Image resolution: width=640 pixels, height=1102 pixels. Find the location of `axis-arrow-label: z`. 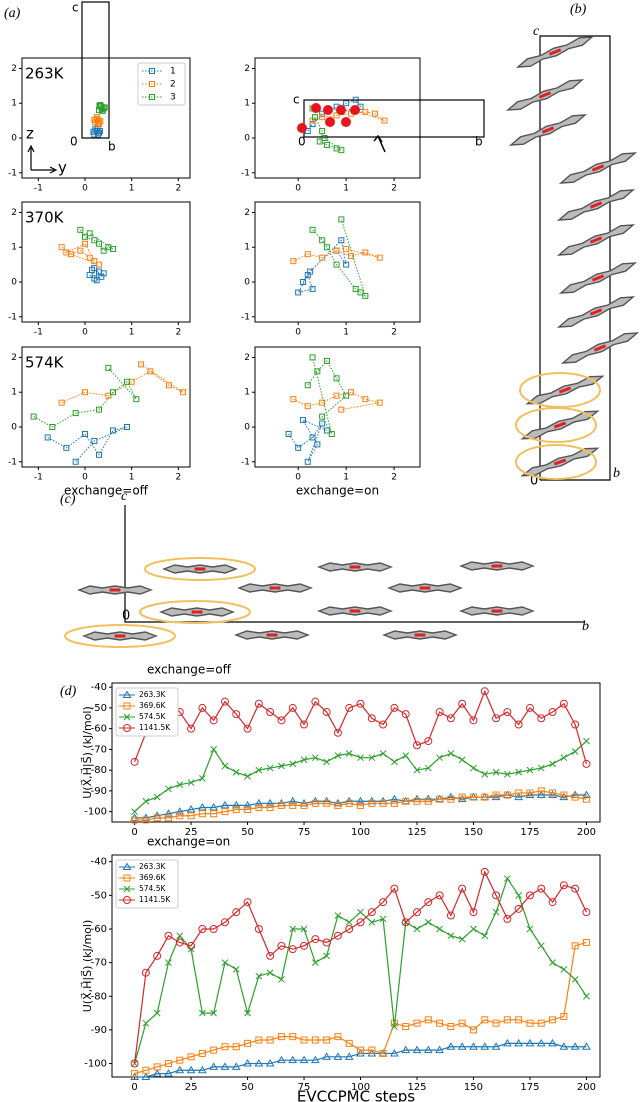

axis-arrow-label: z is located at coordinates (30, 134).